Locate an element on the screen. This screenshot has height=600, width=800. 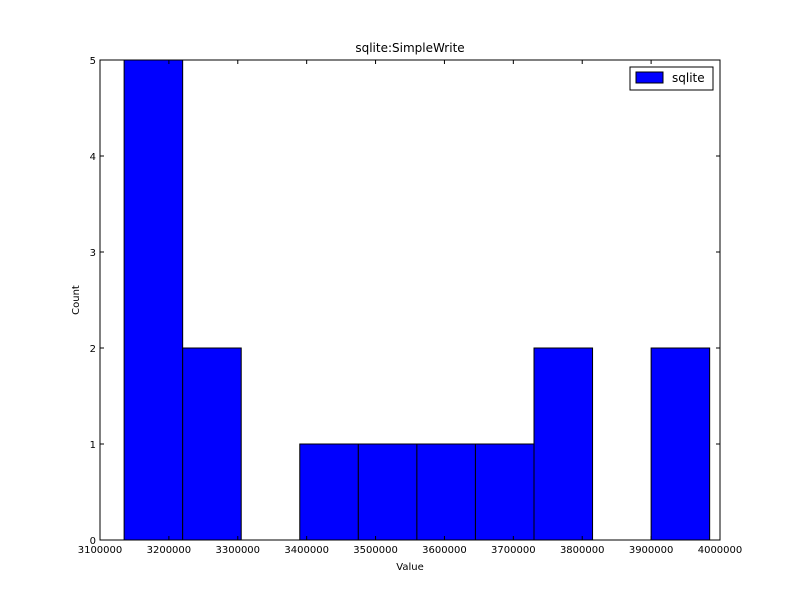
legend: sqlite is located at coordinates (671, 78).